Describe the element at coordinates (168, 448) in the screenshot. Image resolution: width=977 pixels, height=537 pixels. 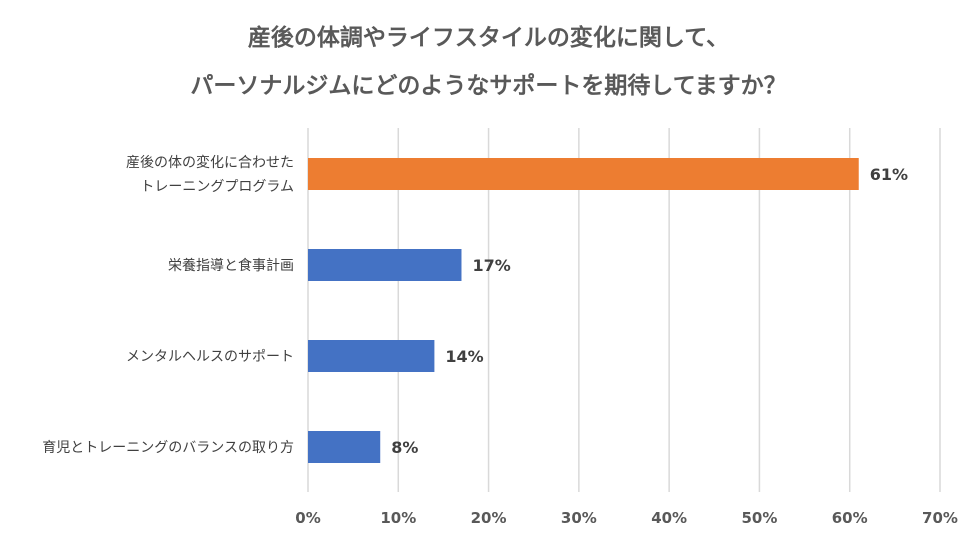
I see `category-label: 育児とトレーニングのバランスの取り方` at that location.